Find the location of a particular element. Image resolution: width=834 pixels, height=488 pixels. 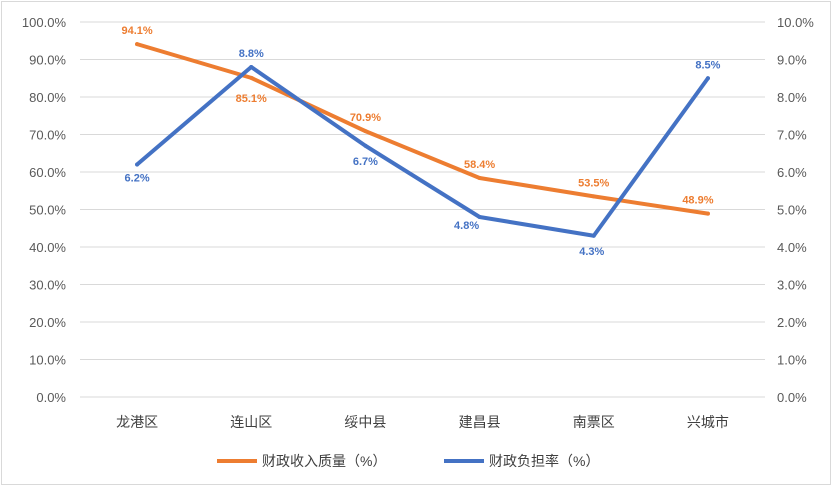

data-label: 94.1% is located at coordinates (136, 31).